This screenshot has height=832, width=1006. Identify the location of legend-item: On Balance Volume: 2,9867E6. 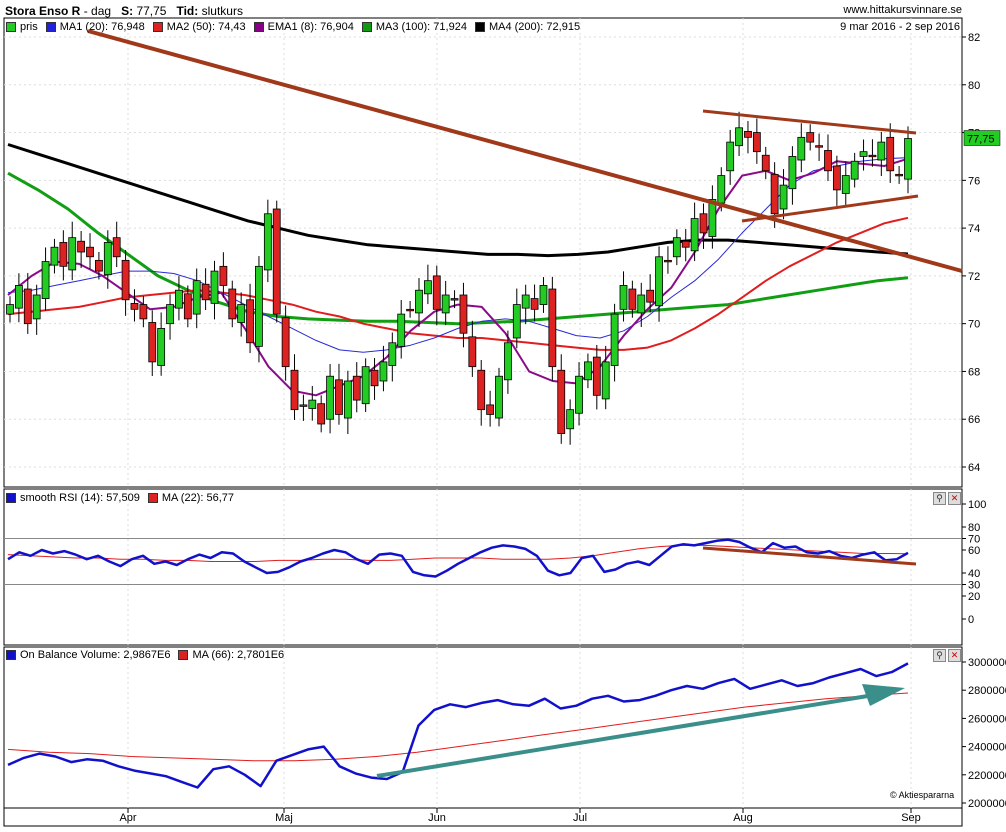
(88, 655).